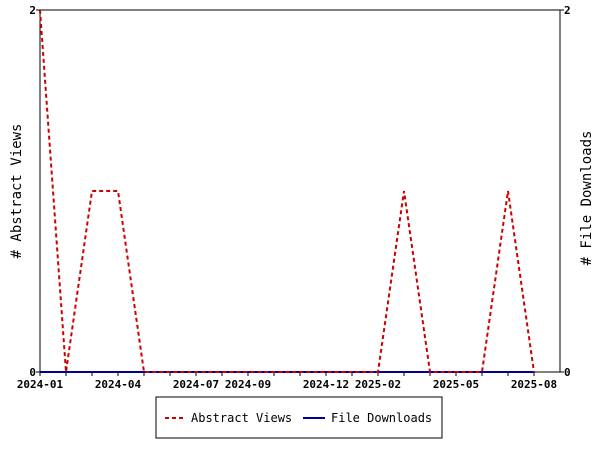 This screenshot has height=450, width=600. What do you see at coordinates (326, 384) in the screenshot?
I see `x-tick-label: 2024-12` at bounding box center [326, 384].